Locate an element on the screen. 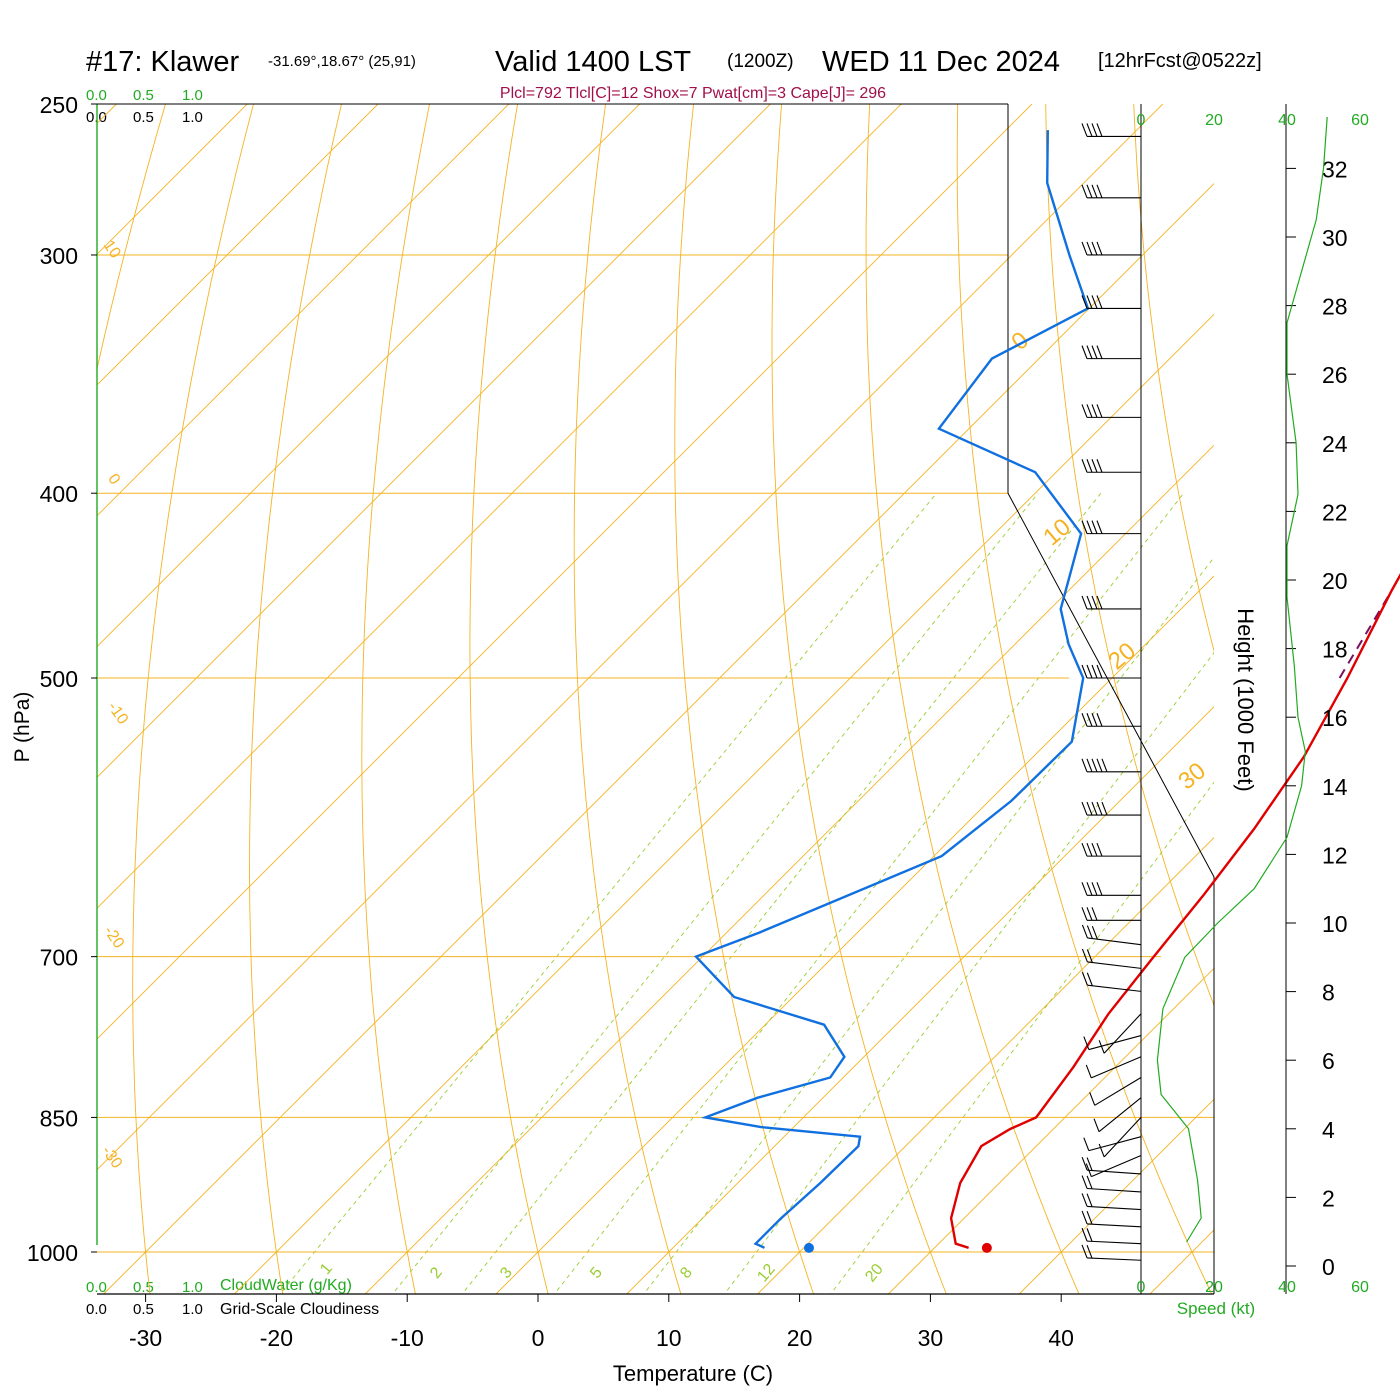 Image resolution: width=1400 pixels, height=1400 pixels. right-axis is located at coordinates (1111, 699).